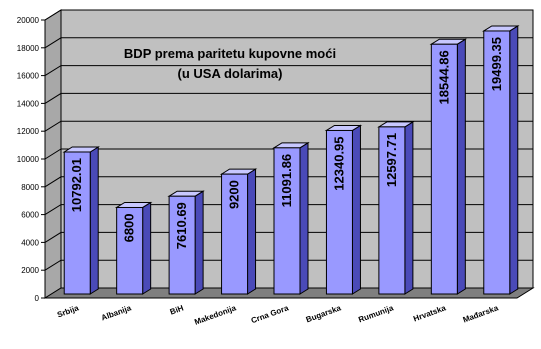 Image resolution: width=541 pixels, height=349 pixels. Describe the element at coordinates (28, 76) in the screenshot. I see `y-tick-label: 16000` at that location.